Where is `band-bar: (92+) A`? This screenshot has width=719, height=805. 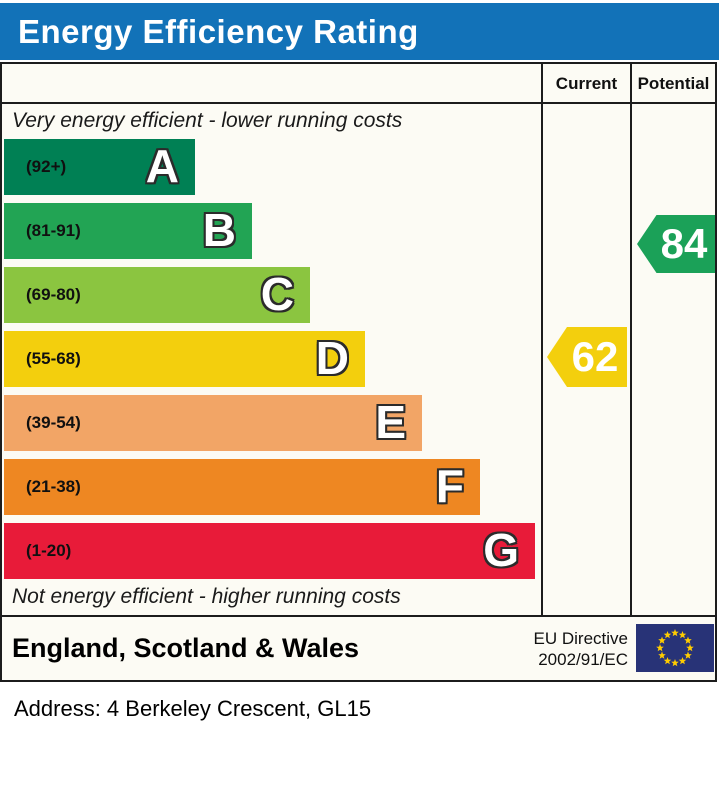 band-bar: (92+) A is located at coordinates (99, 167).